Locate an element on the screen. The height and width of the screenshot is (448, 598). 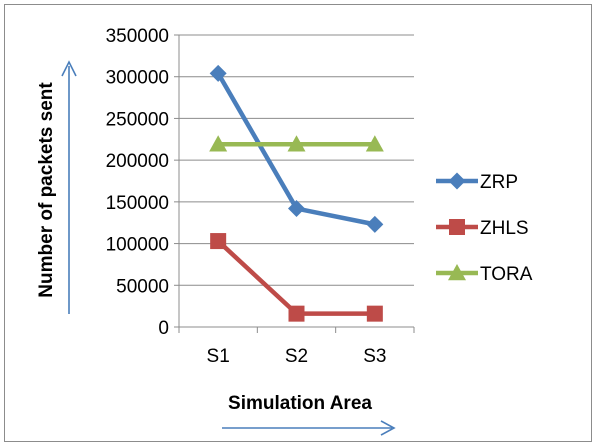
series-zrp is located at coordinates (296, 148).